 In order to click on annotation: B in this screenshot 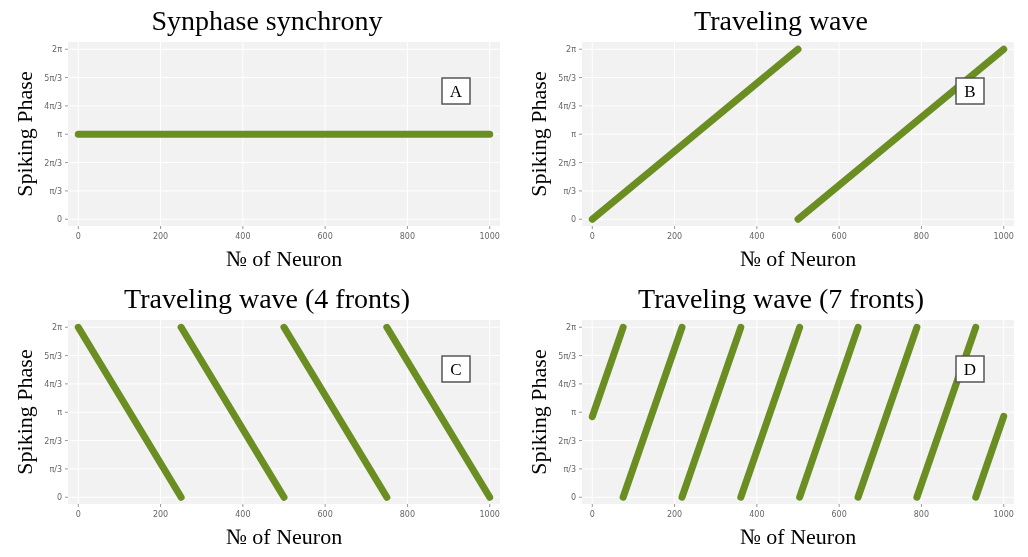, I will do `click(970, 91)`.